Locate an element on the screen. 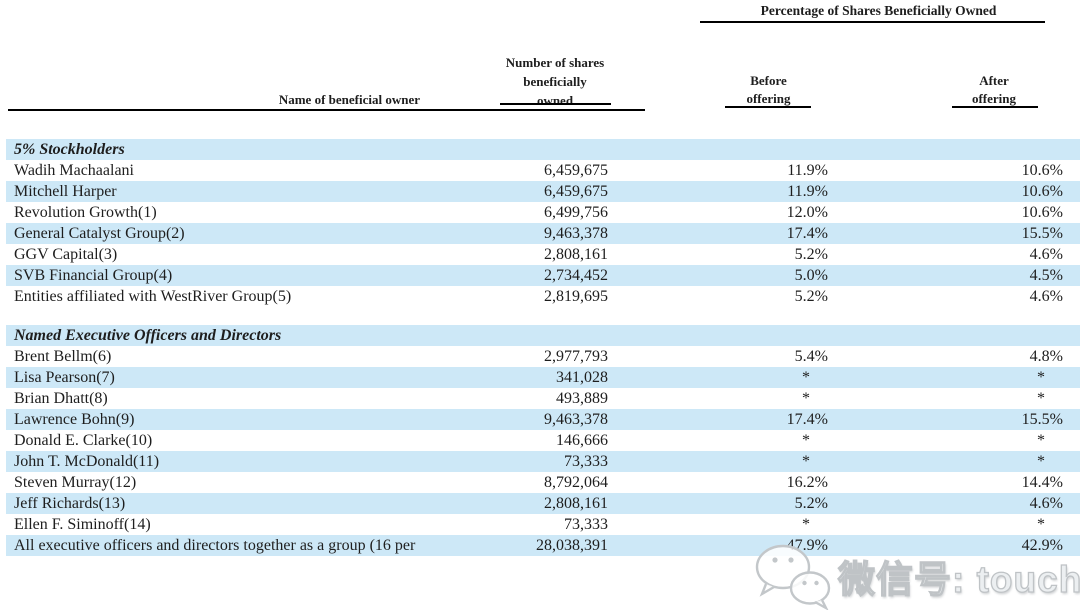 This screenshot has width=1080, height=616. cell-name: GGV Capital(3) is located at coordinates (66, 254).